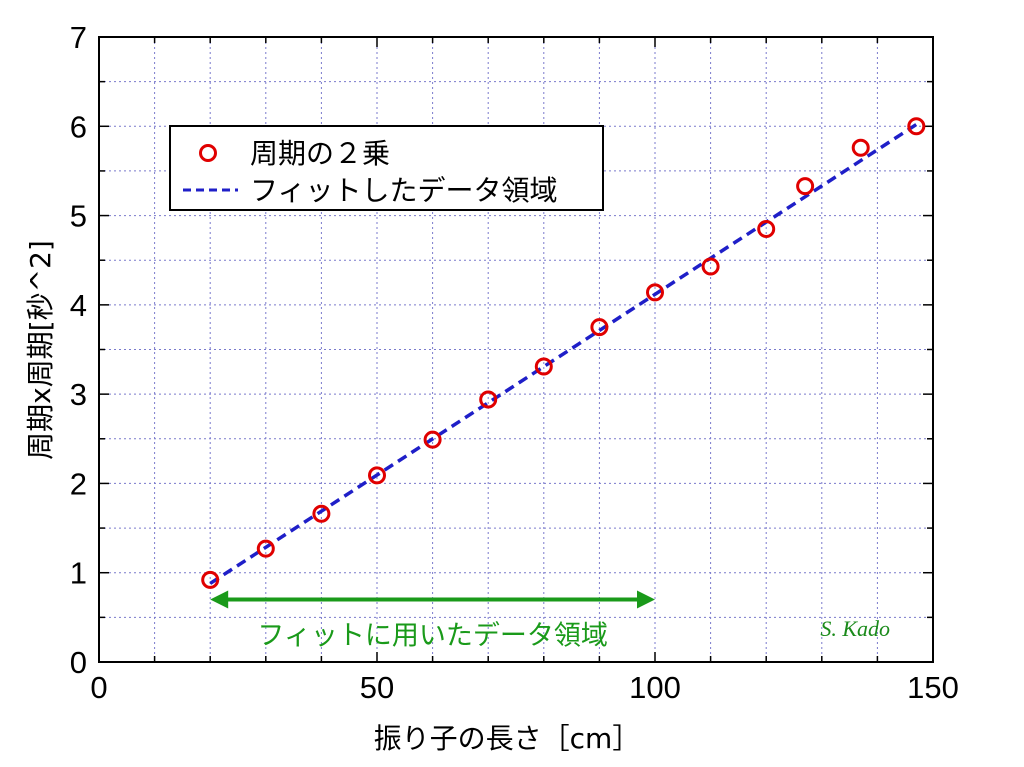 The width and height of the screenshot is (1024, 767). I want to click on x-axis-title: 振り子の長さ［cm］, so click(507, 738).